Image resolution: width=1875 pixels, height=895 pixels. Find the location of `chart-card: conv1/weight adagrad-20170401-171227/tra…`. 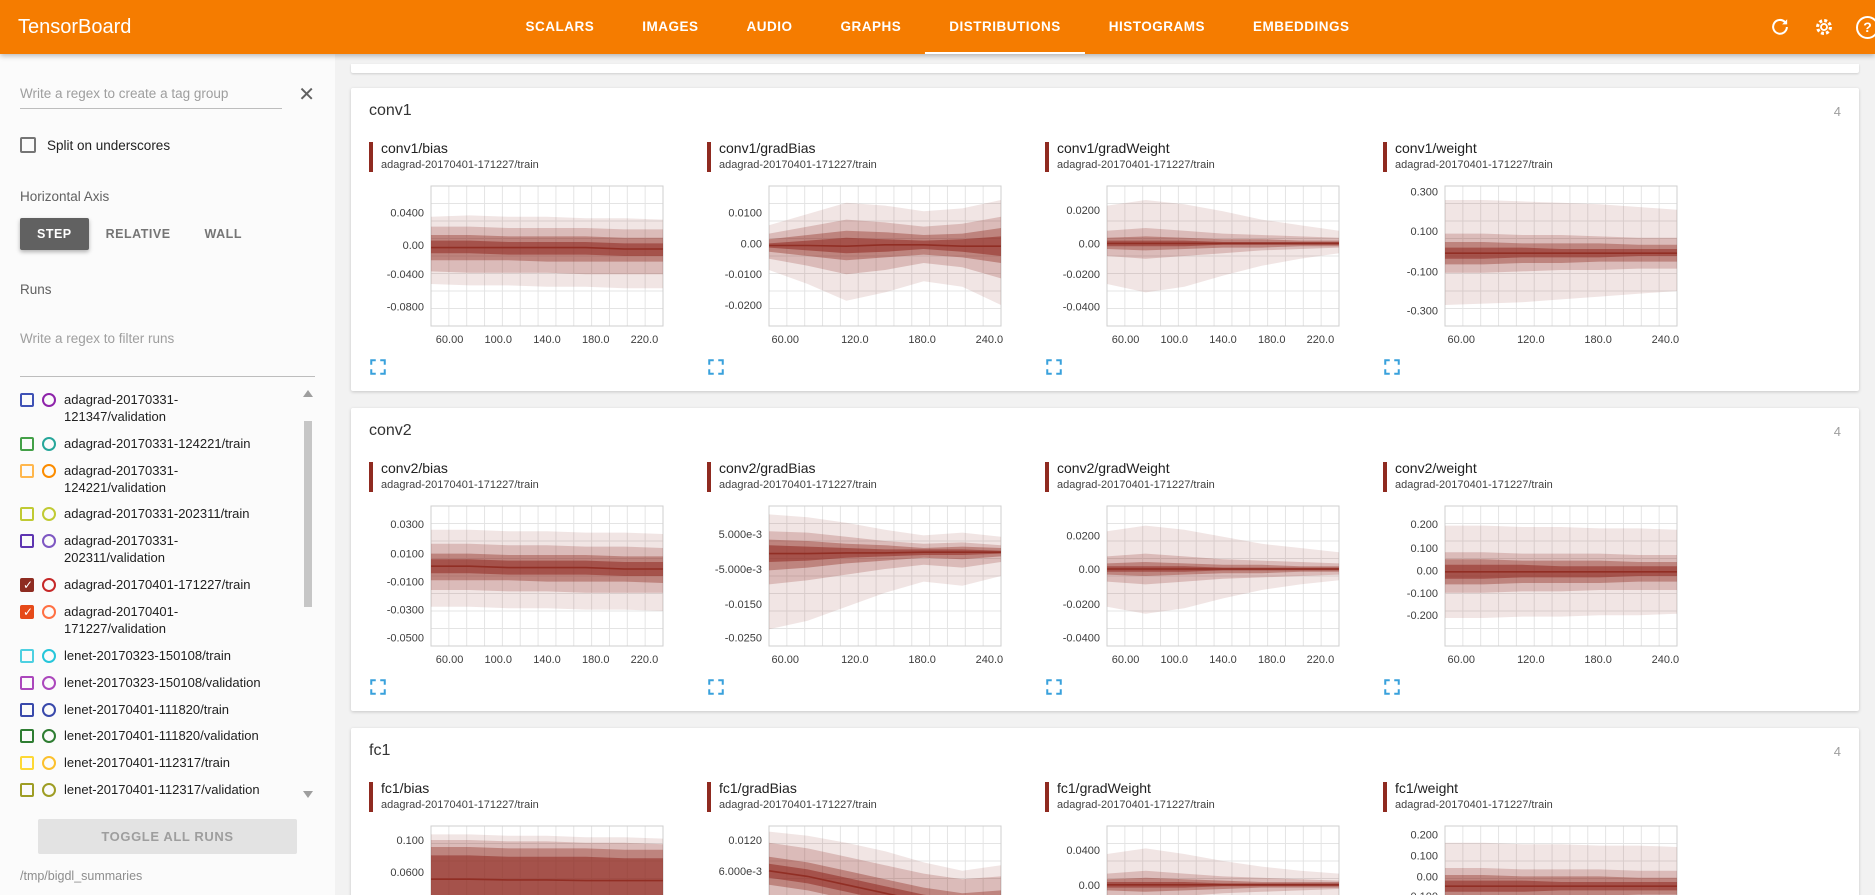

chart-card: conv1/weight adagrad-20170401-171227/tra… is located at coordinates (1533, 260).